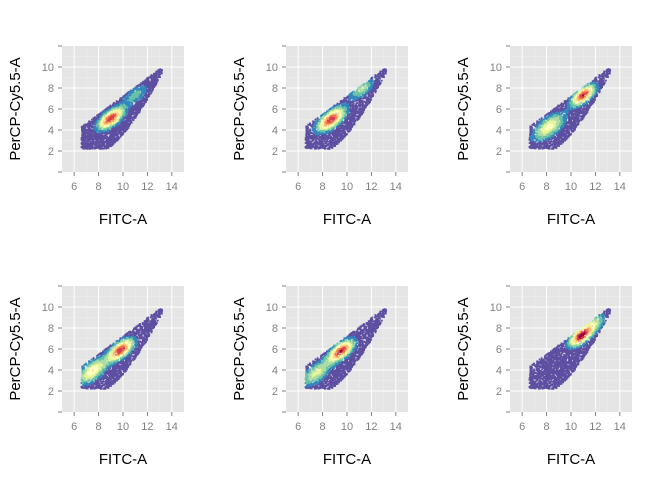  Describe the element at coordinates (74, 187) in the screenshot. I see `x-tick-label: 6` at that location.